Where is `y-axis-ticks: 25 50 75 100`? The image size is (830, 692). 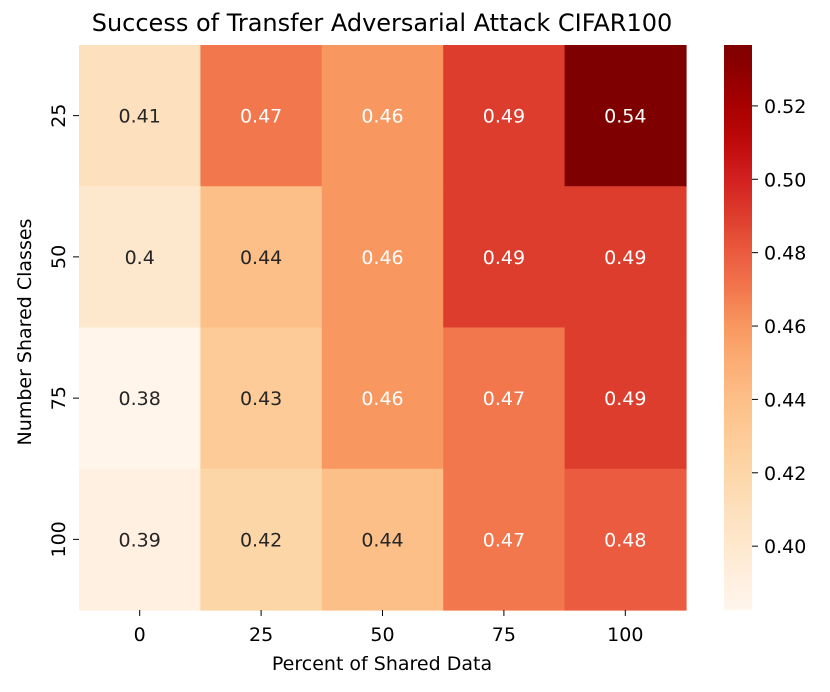
y-axis-ticks: 25 50 75 100 is located at coordinates (63, 331).